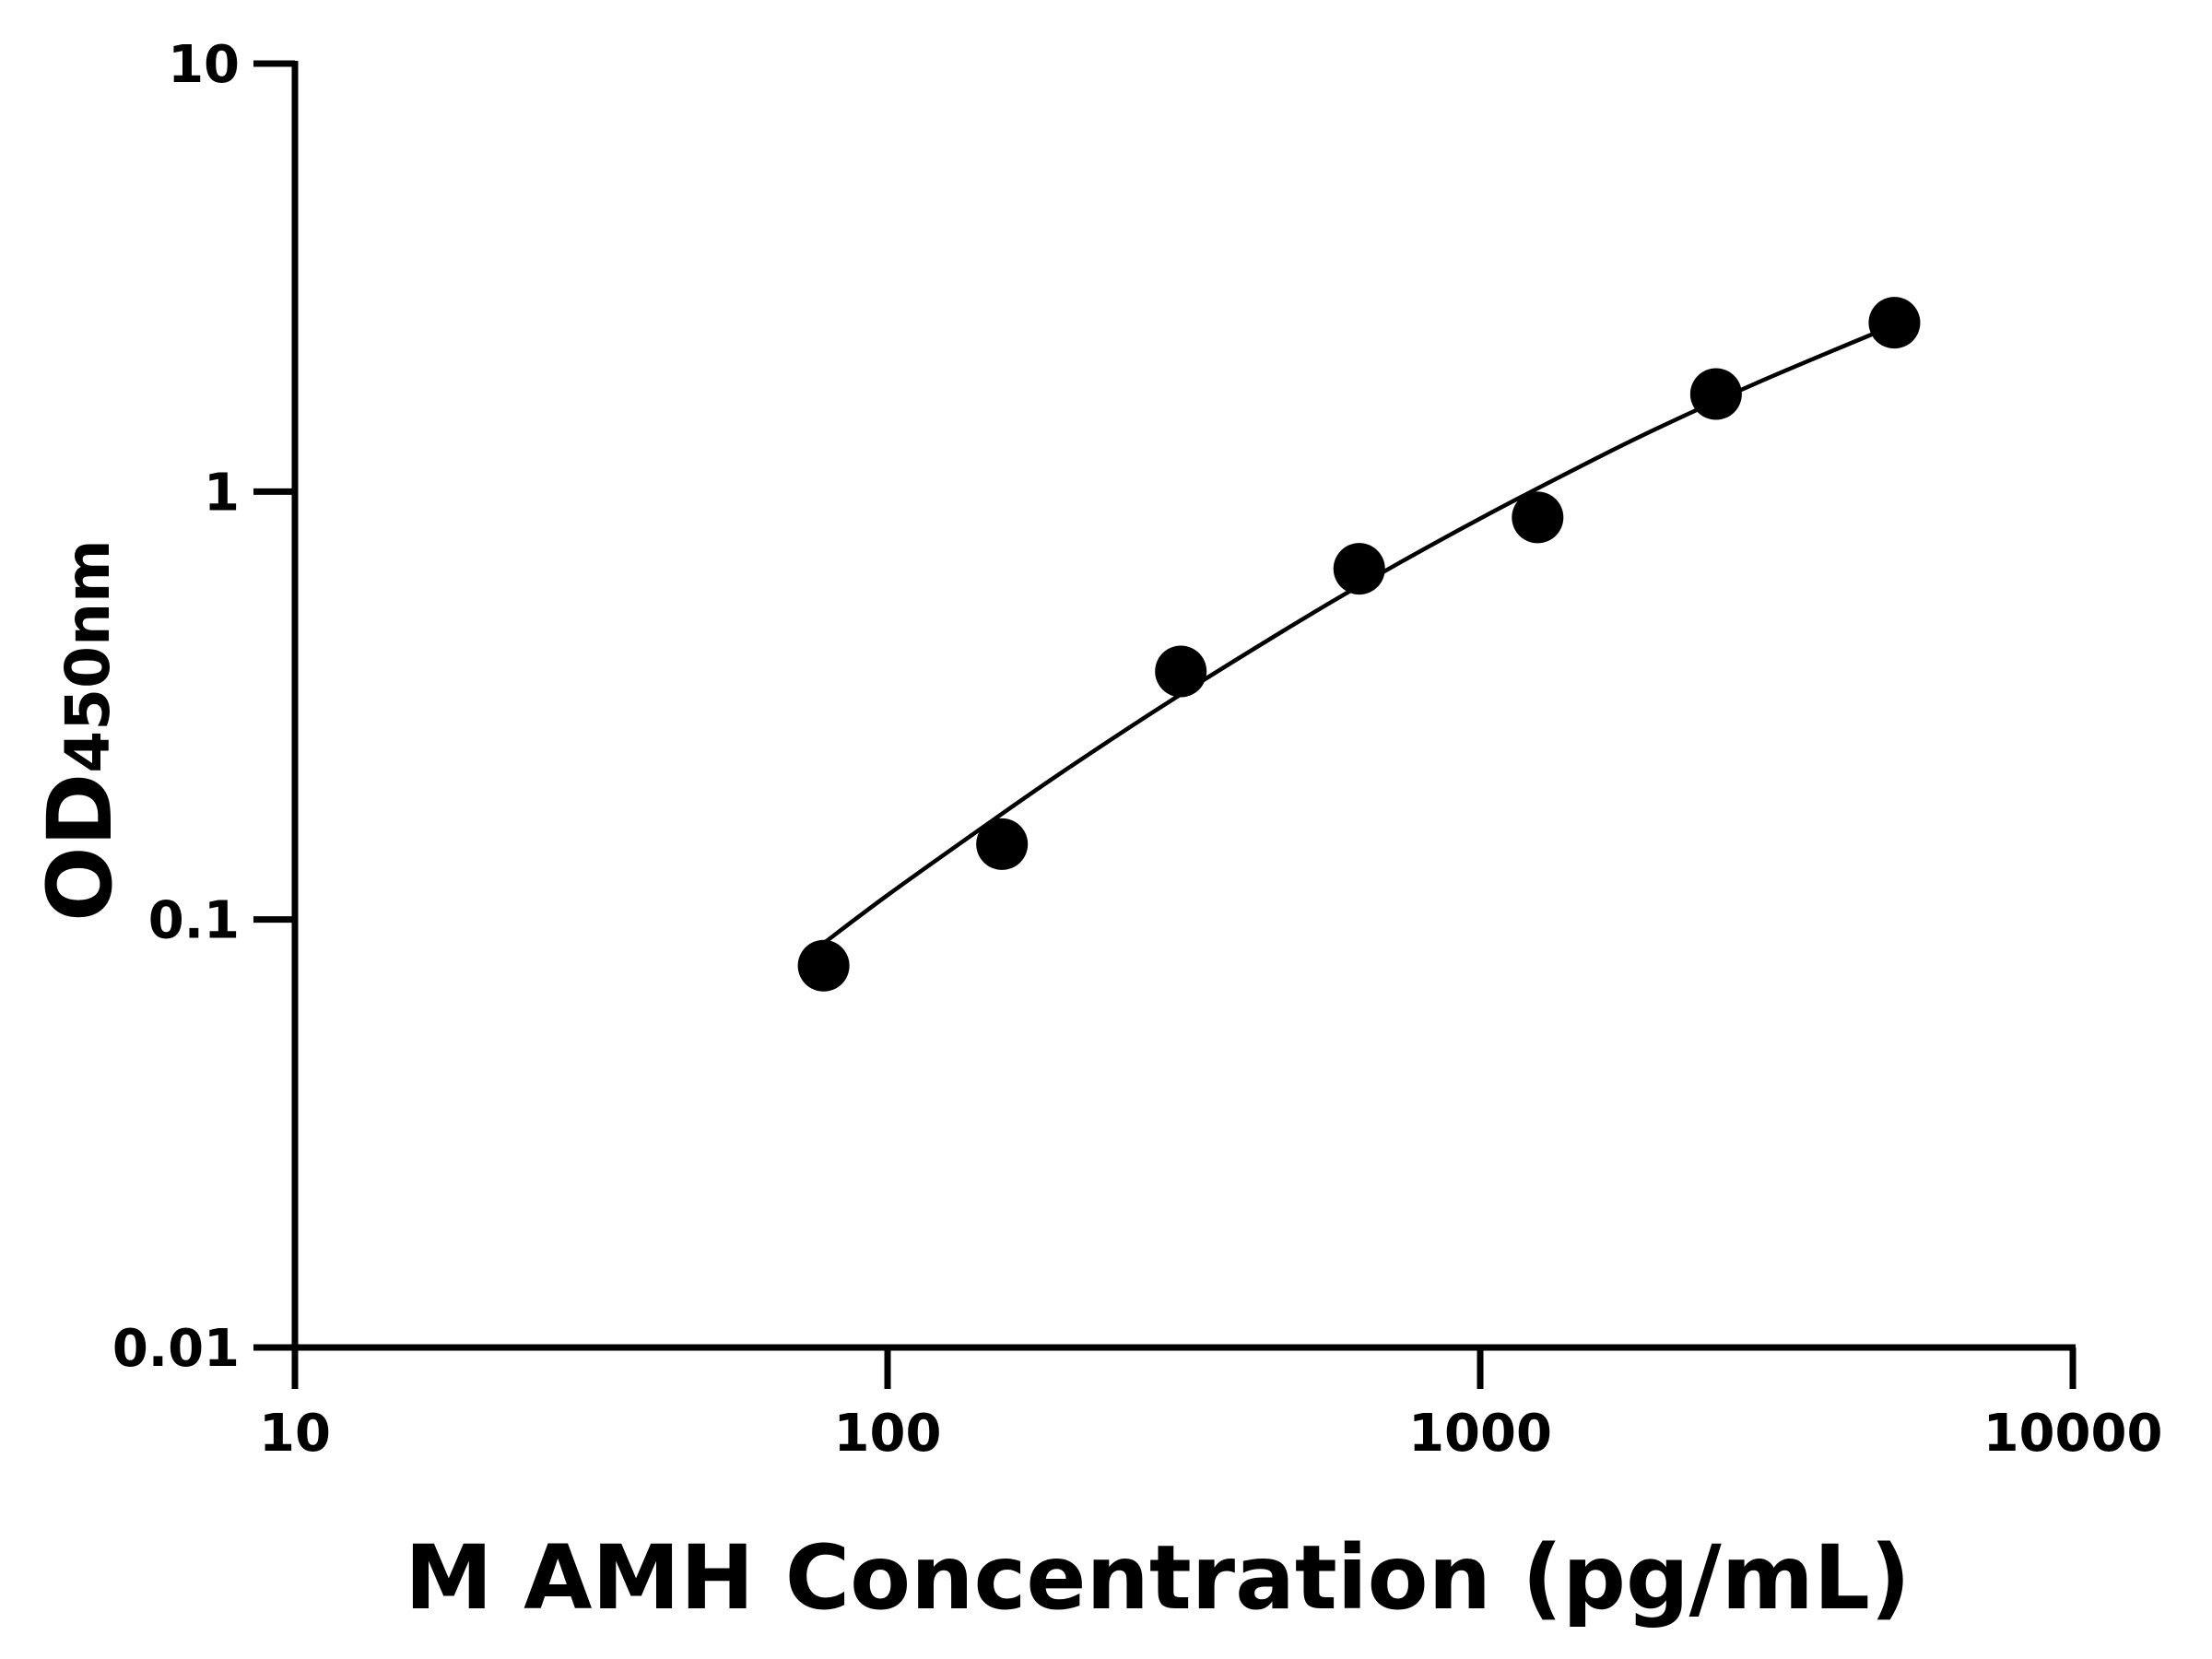  I want to click on y-axis-title: OD450nm, so click(80, 730).